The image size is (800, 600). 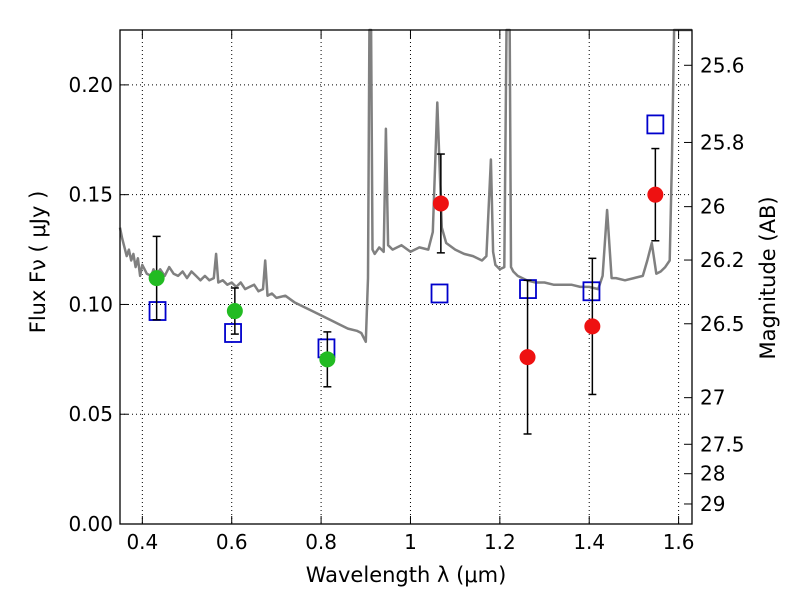 What do you see at coordinates (500, 542) in the screenshot?
I see `x-tick-label: 1.2` at bounding box center [500, 542].